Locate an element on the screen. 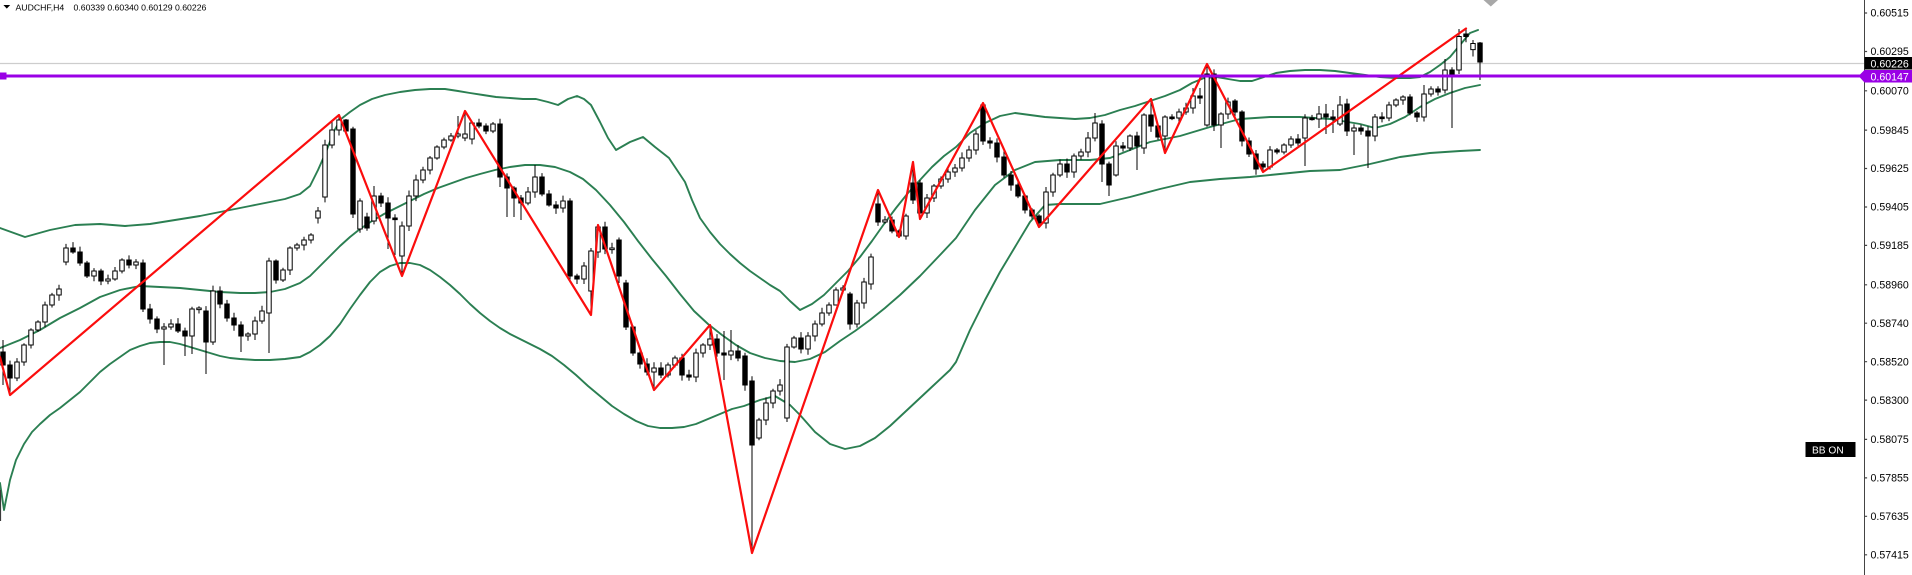 The image size is (1912, 575). svg-text: 0.58740 is located at coordinates (1890, 324).